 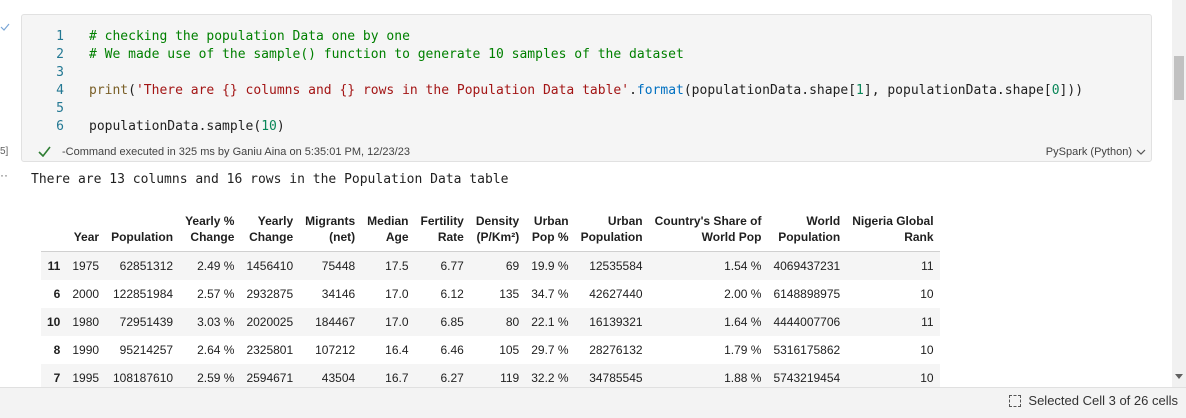 I want to click on row-index: 6, so click(x=57, y=294).